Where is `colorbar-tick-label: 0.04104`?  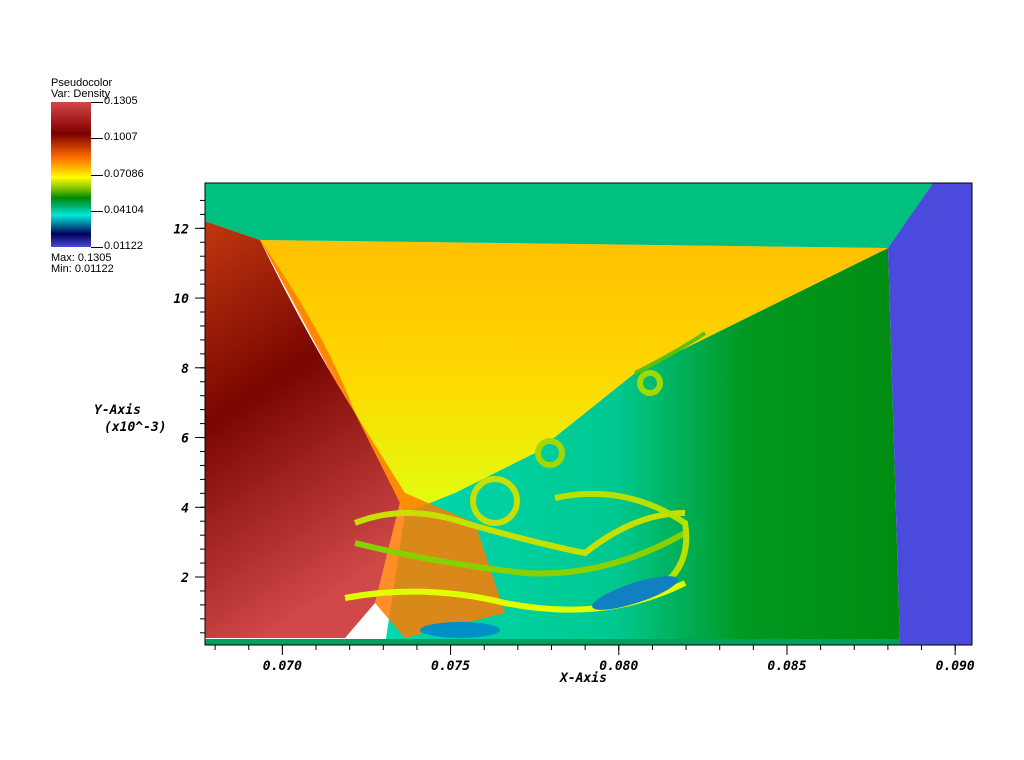
colorbar-tick-label: 0.04104 is located at coordinates (124, 209).